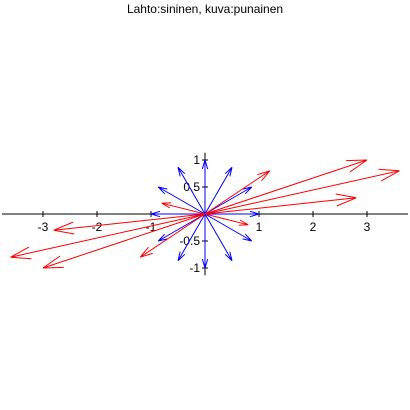 This screenshot has height=410, width=410. What do you see at coordinates (205, 9) in the screenshot?
I see `chart-title: Lahto:sininen, kuva:punainen` at bounding box center [205, 9].